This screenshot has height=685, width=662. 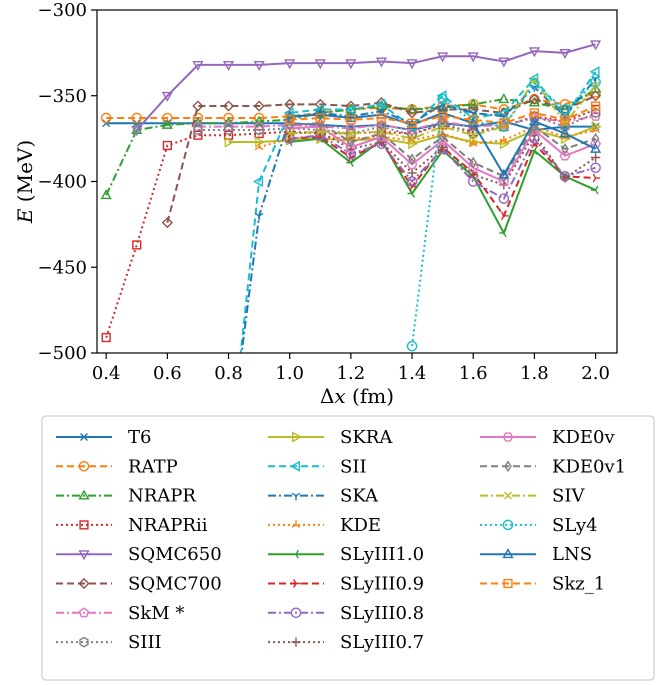 I want to click on x-tick-label: 0.4, so click(x=106, y=373).